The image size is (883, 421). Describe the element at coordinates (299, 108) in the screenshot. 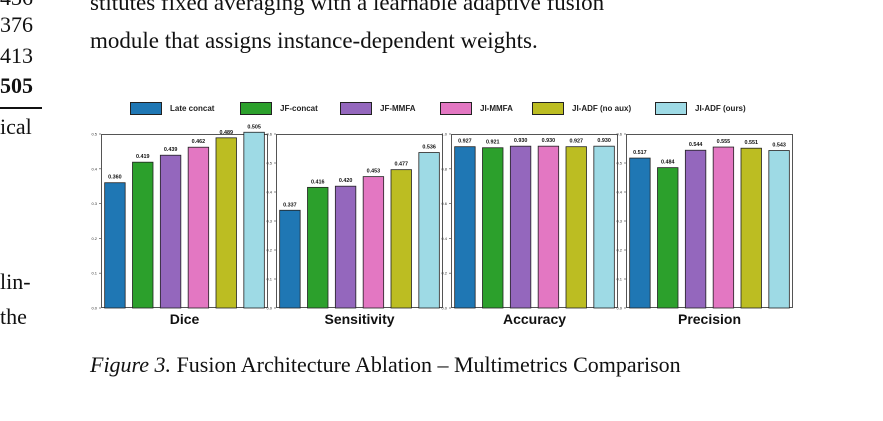

I see `legend-label: JF-concat` at that location.